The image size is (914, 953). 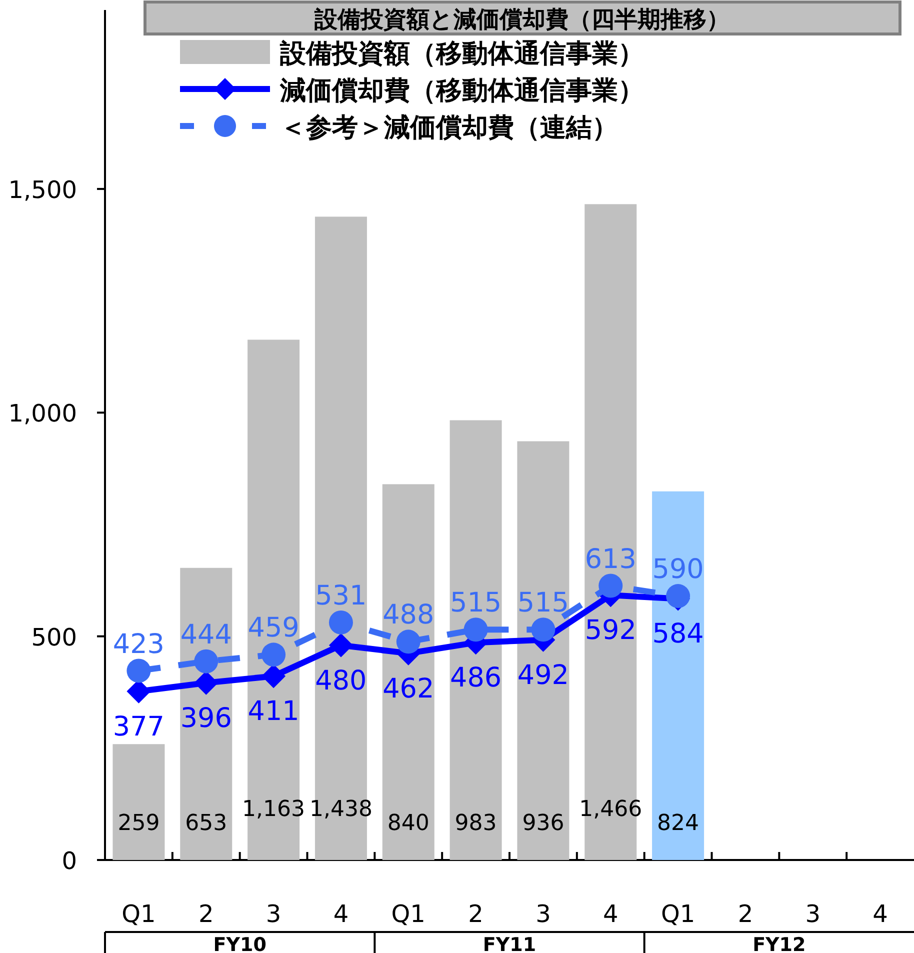 What do you see at coordinates (54, 637) in the screenshot?
I see `y-tick-label: 500` at bounding box center [54, 637].